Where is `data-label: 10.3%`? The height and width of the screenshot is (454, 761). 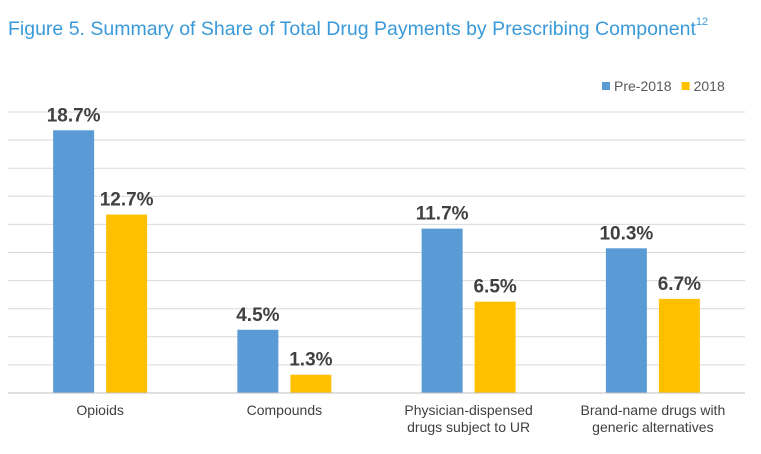
data-label: 10.3% is located at coordinates (626, 233).